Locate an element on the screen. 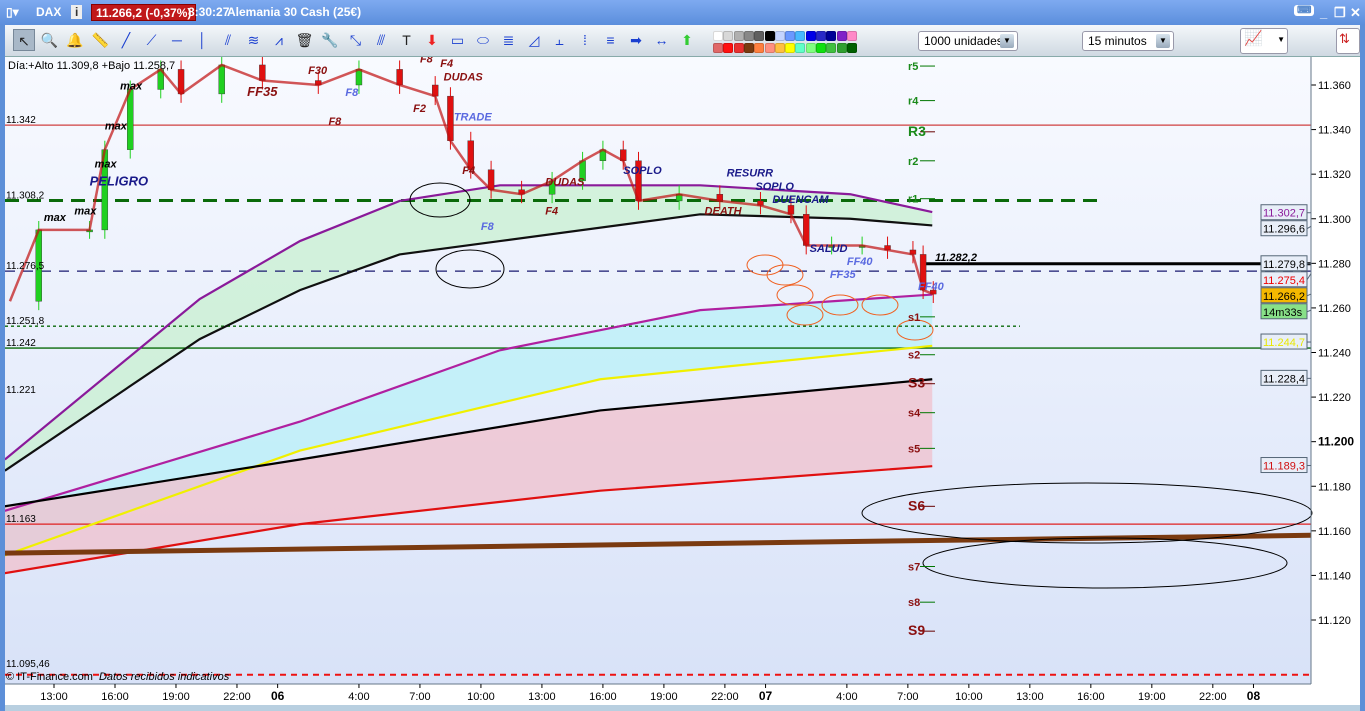 The image size is (1365, 711). trendline-tool: ╱ is located at coordinates (126, 40).